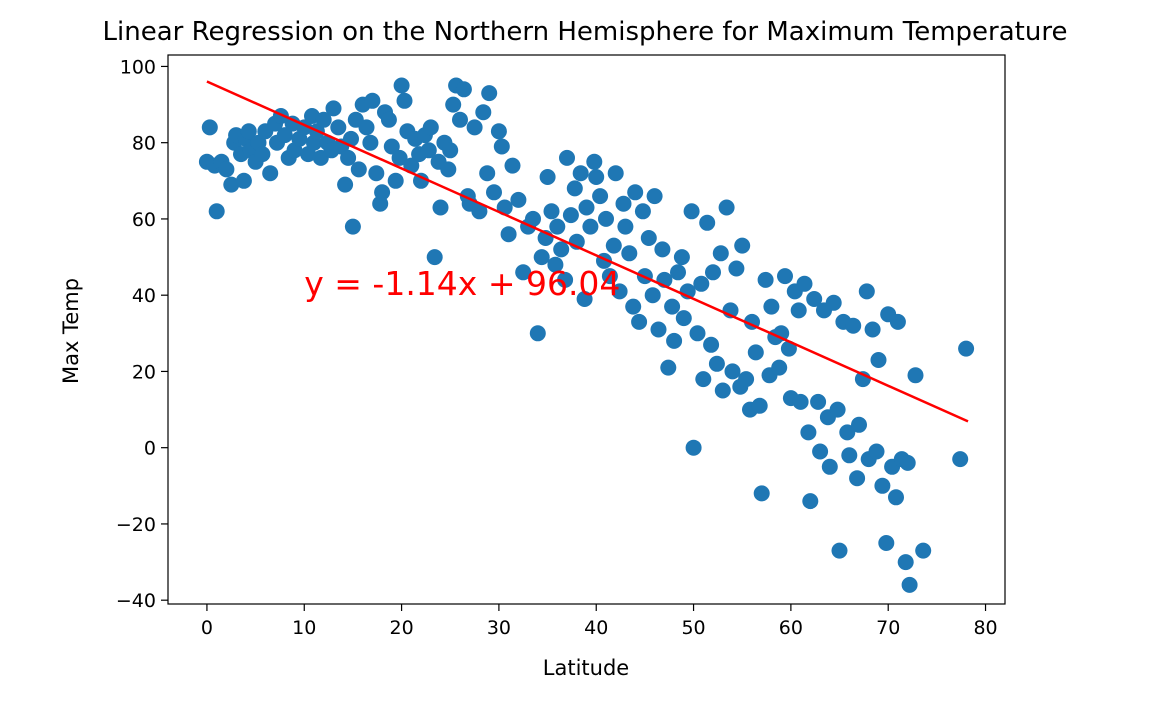 This screenshot has height=702, width=1170. Describe the element at coordinates (693, 628) in the screenshot. I see `x-tick-label: 50` at that location.